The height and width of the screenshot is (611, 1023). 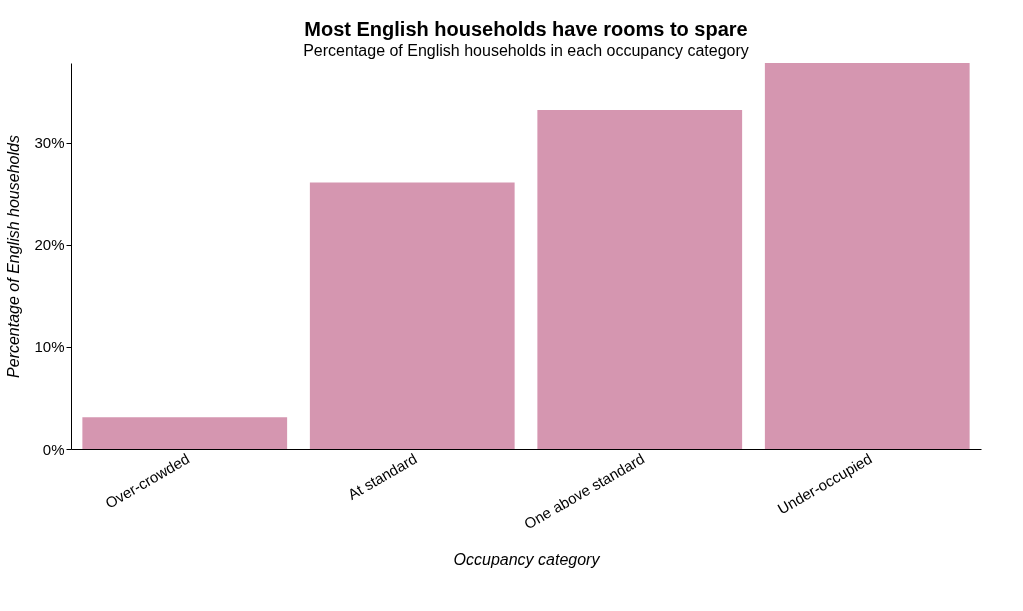 I want to click on y-tick-label: 20%, so click(x=49, y=245).